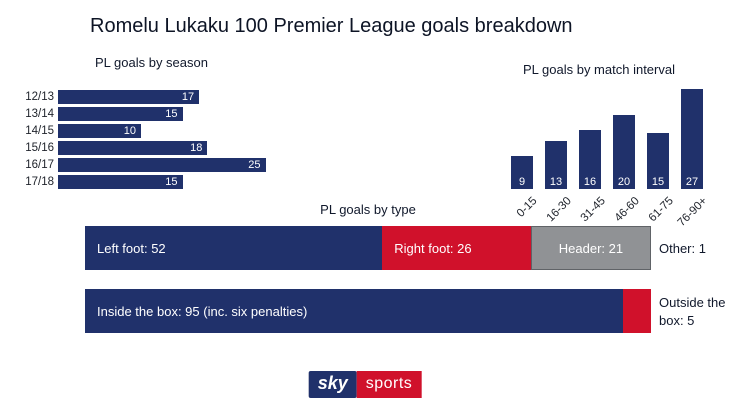 The width and height of the screenshot is (730, 411). I want to click on season-category-label: 14/15, so click(39, 131).